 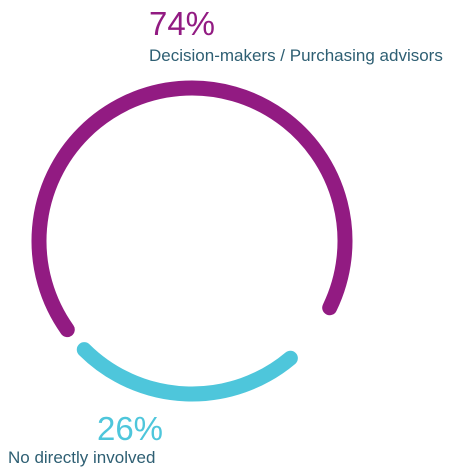 What do you see at coordinates (130, 428) in the screenshot?
I see `slice-value-label-not-directly-involved: 26%` at bounding box center [130, 428].